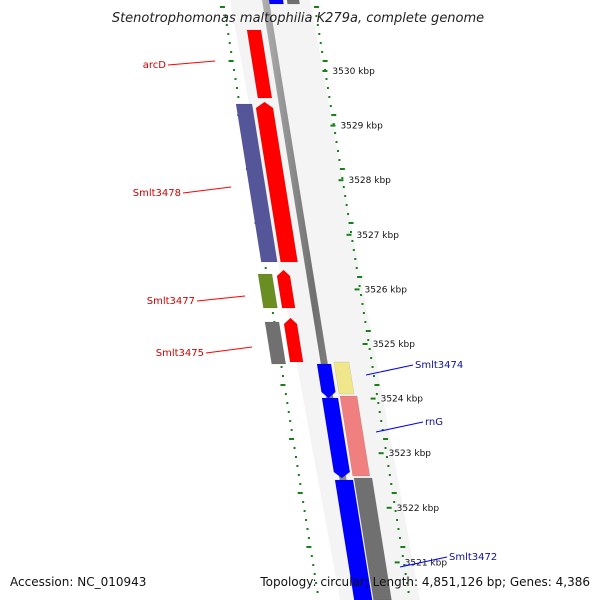 The height and width of the screenshot is (600, 600). What do you see at coordinates (369, 181) in the screenshot?
I see `kbp-label: 3528 kbp` at bounding box center [369, 181].